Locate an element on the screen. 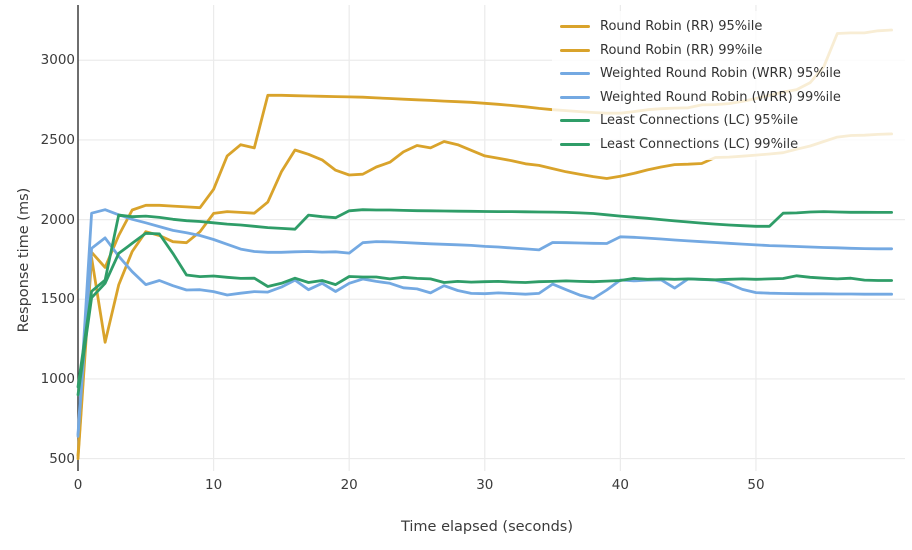  legend-item-label: Least Connections (LC) 95%ile is located at coordinates (699, 121).